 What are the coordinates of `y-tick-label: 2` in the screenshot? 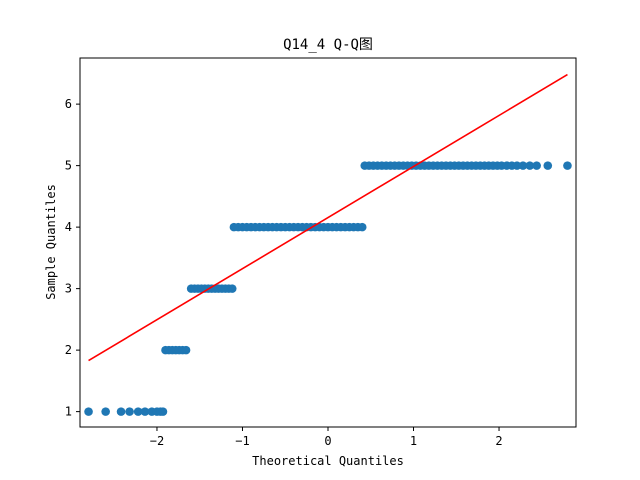 It's located at (68, 350).